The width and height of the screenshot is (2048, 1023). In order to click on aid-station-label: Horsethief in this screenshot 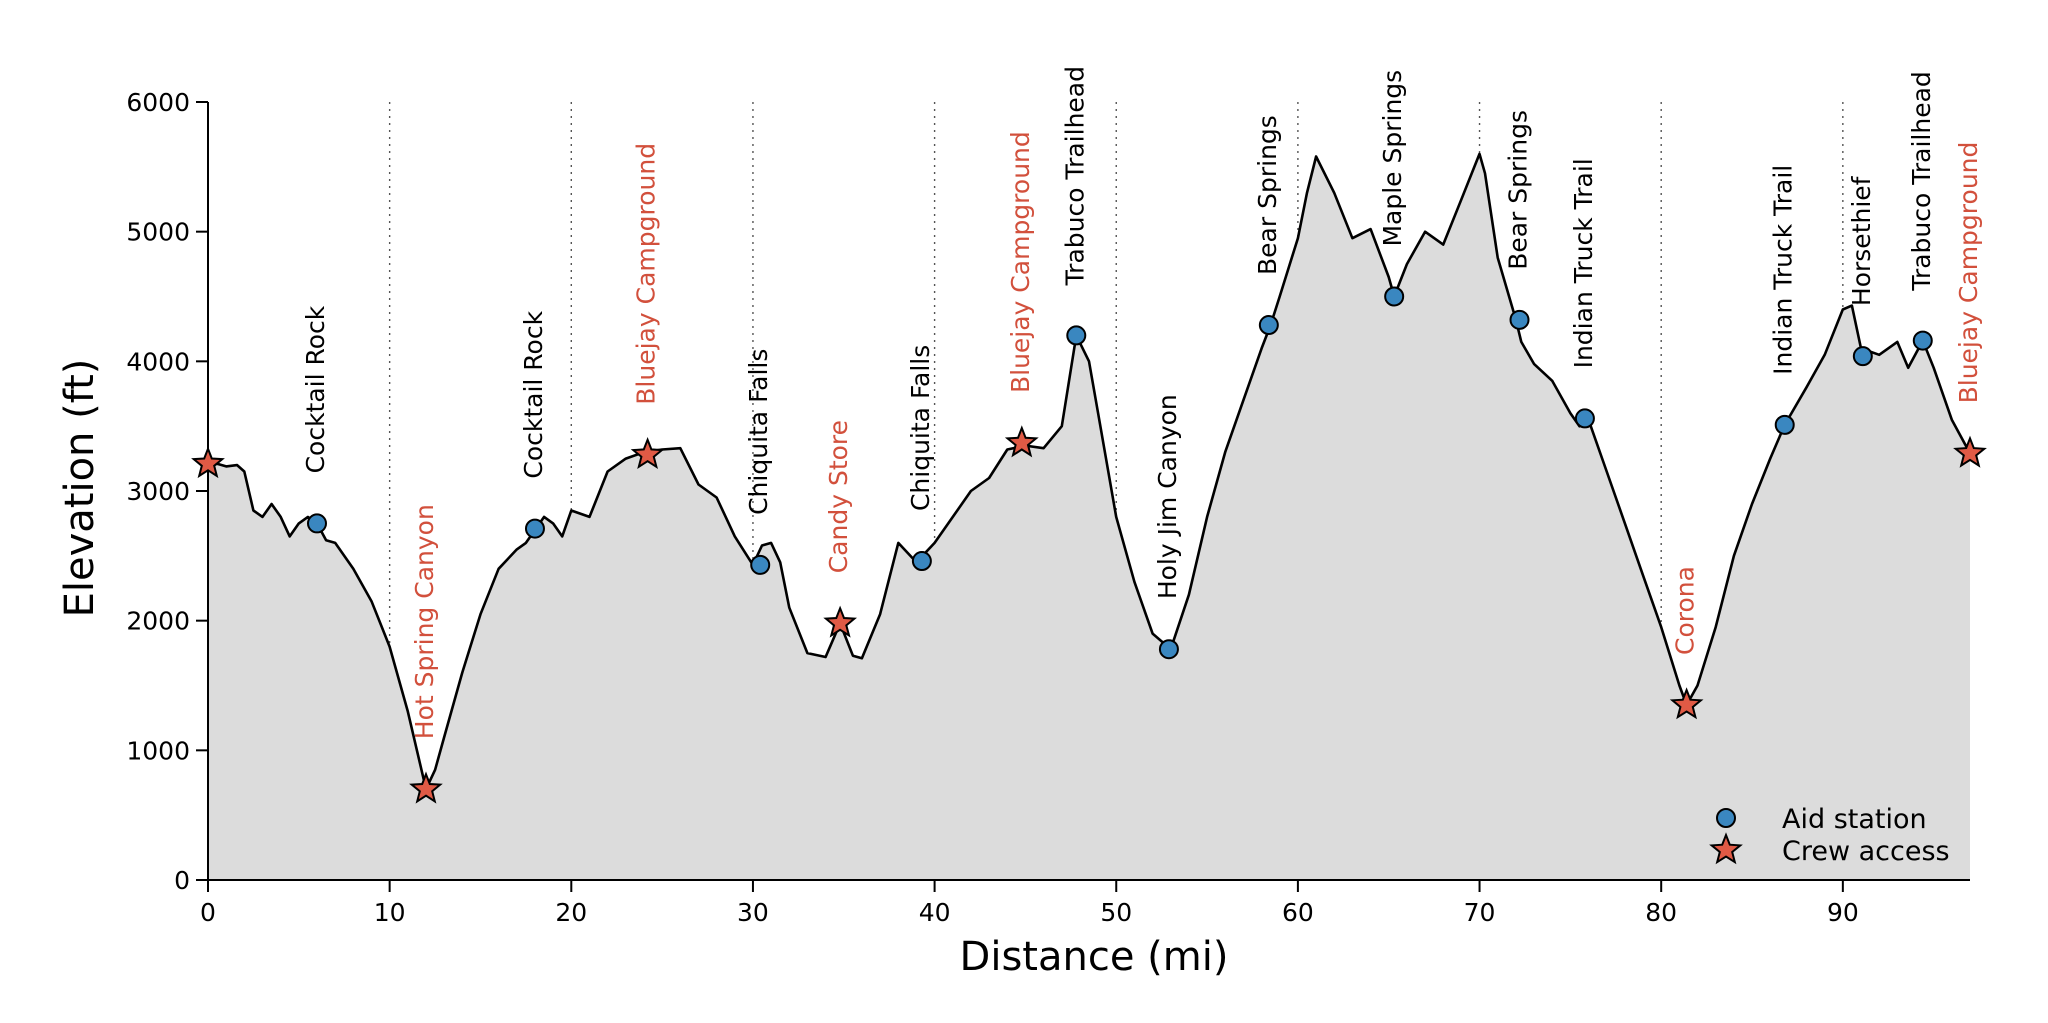, I will do `click(1861, 240)`.